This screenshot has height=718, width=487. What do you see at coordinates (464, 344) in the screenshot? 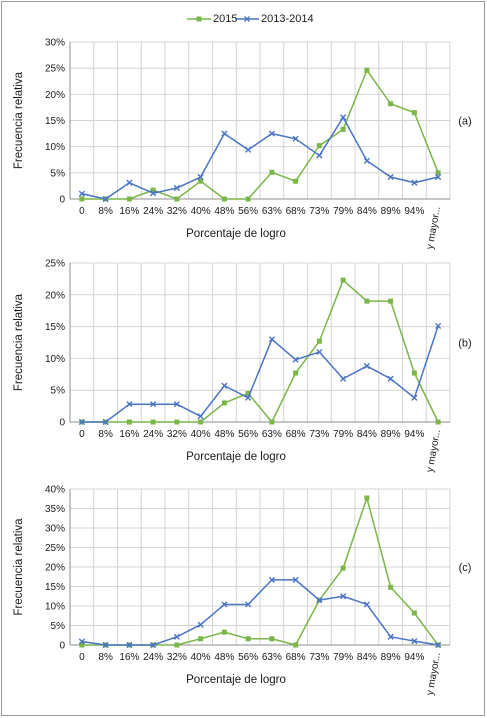
I see `panel-label: (b)` at bounding box center [464, 344].